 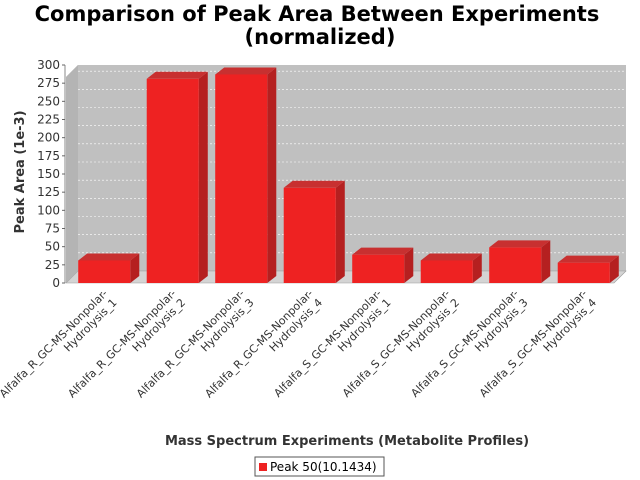 What do you see at coordinates (60, 348) in the screenshot?
I see `x-category-label: Alfalfa_R_GC-MS-Nonpolar-Hydrolysis_1` at bounding box center [60, 348].